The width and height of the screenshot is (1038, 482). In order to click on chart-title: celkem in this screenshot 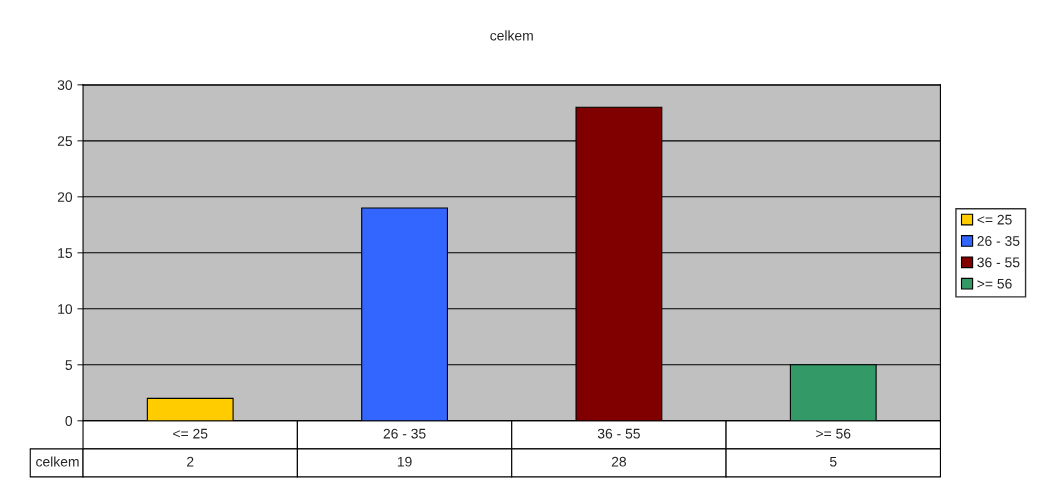, I will do `click(511, 35)`.